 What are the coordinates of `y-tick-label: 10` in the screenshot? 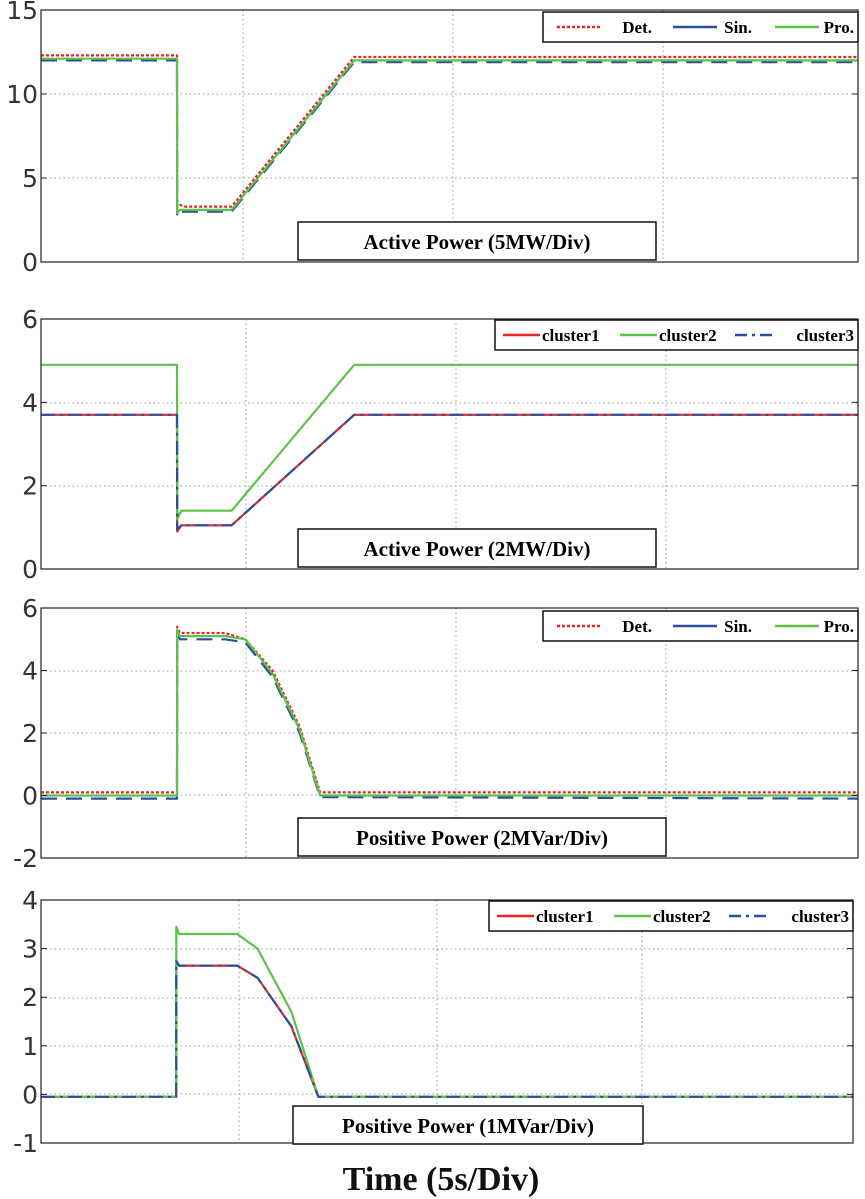 It's located at (22, 94).